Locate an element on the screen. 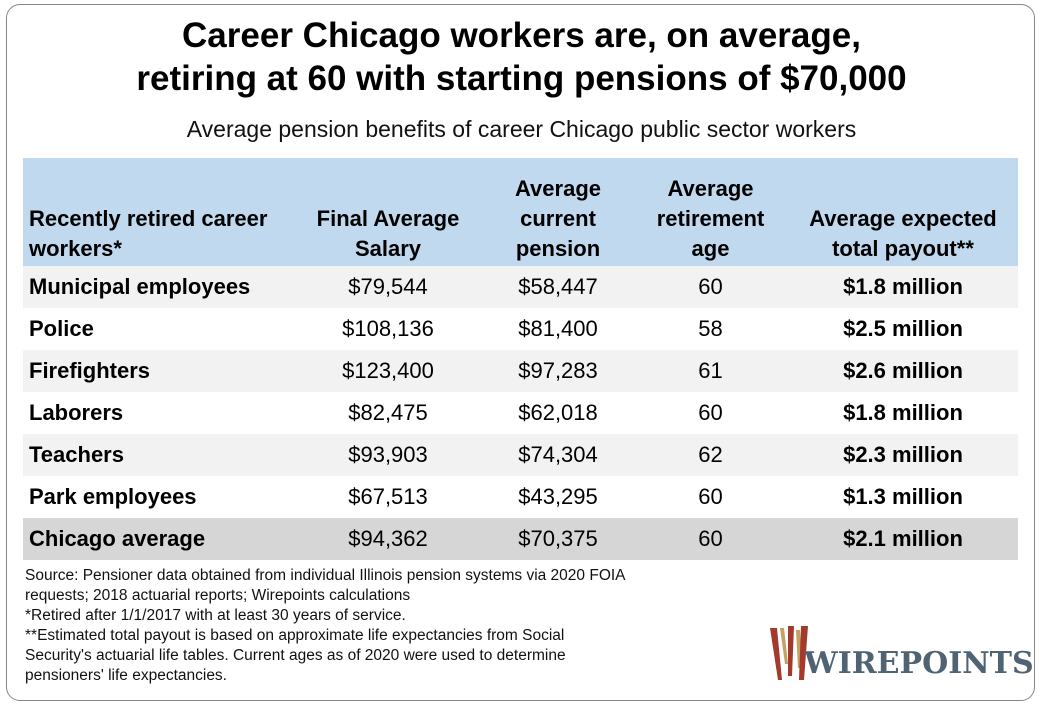 The image size is (1043, 707). row-salary: $67,513 is located at coordinates (388, 496).